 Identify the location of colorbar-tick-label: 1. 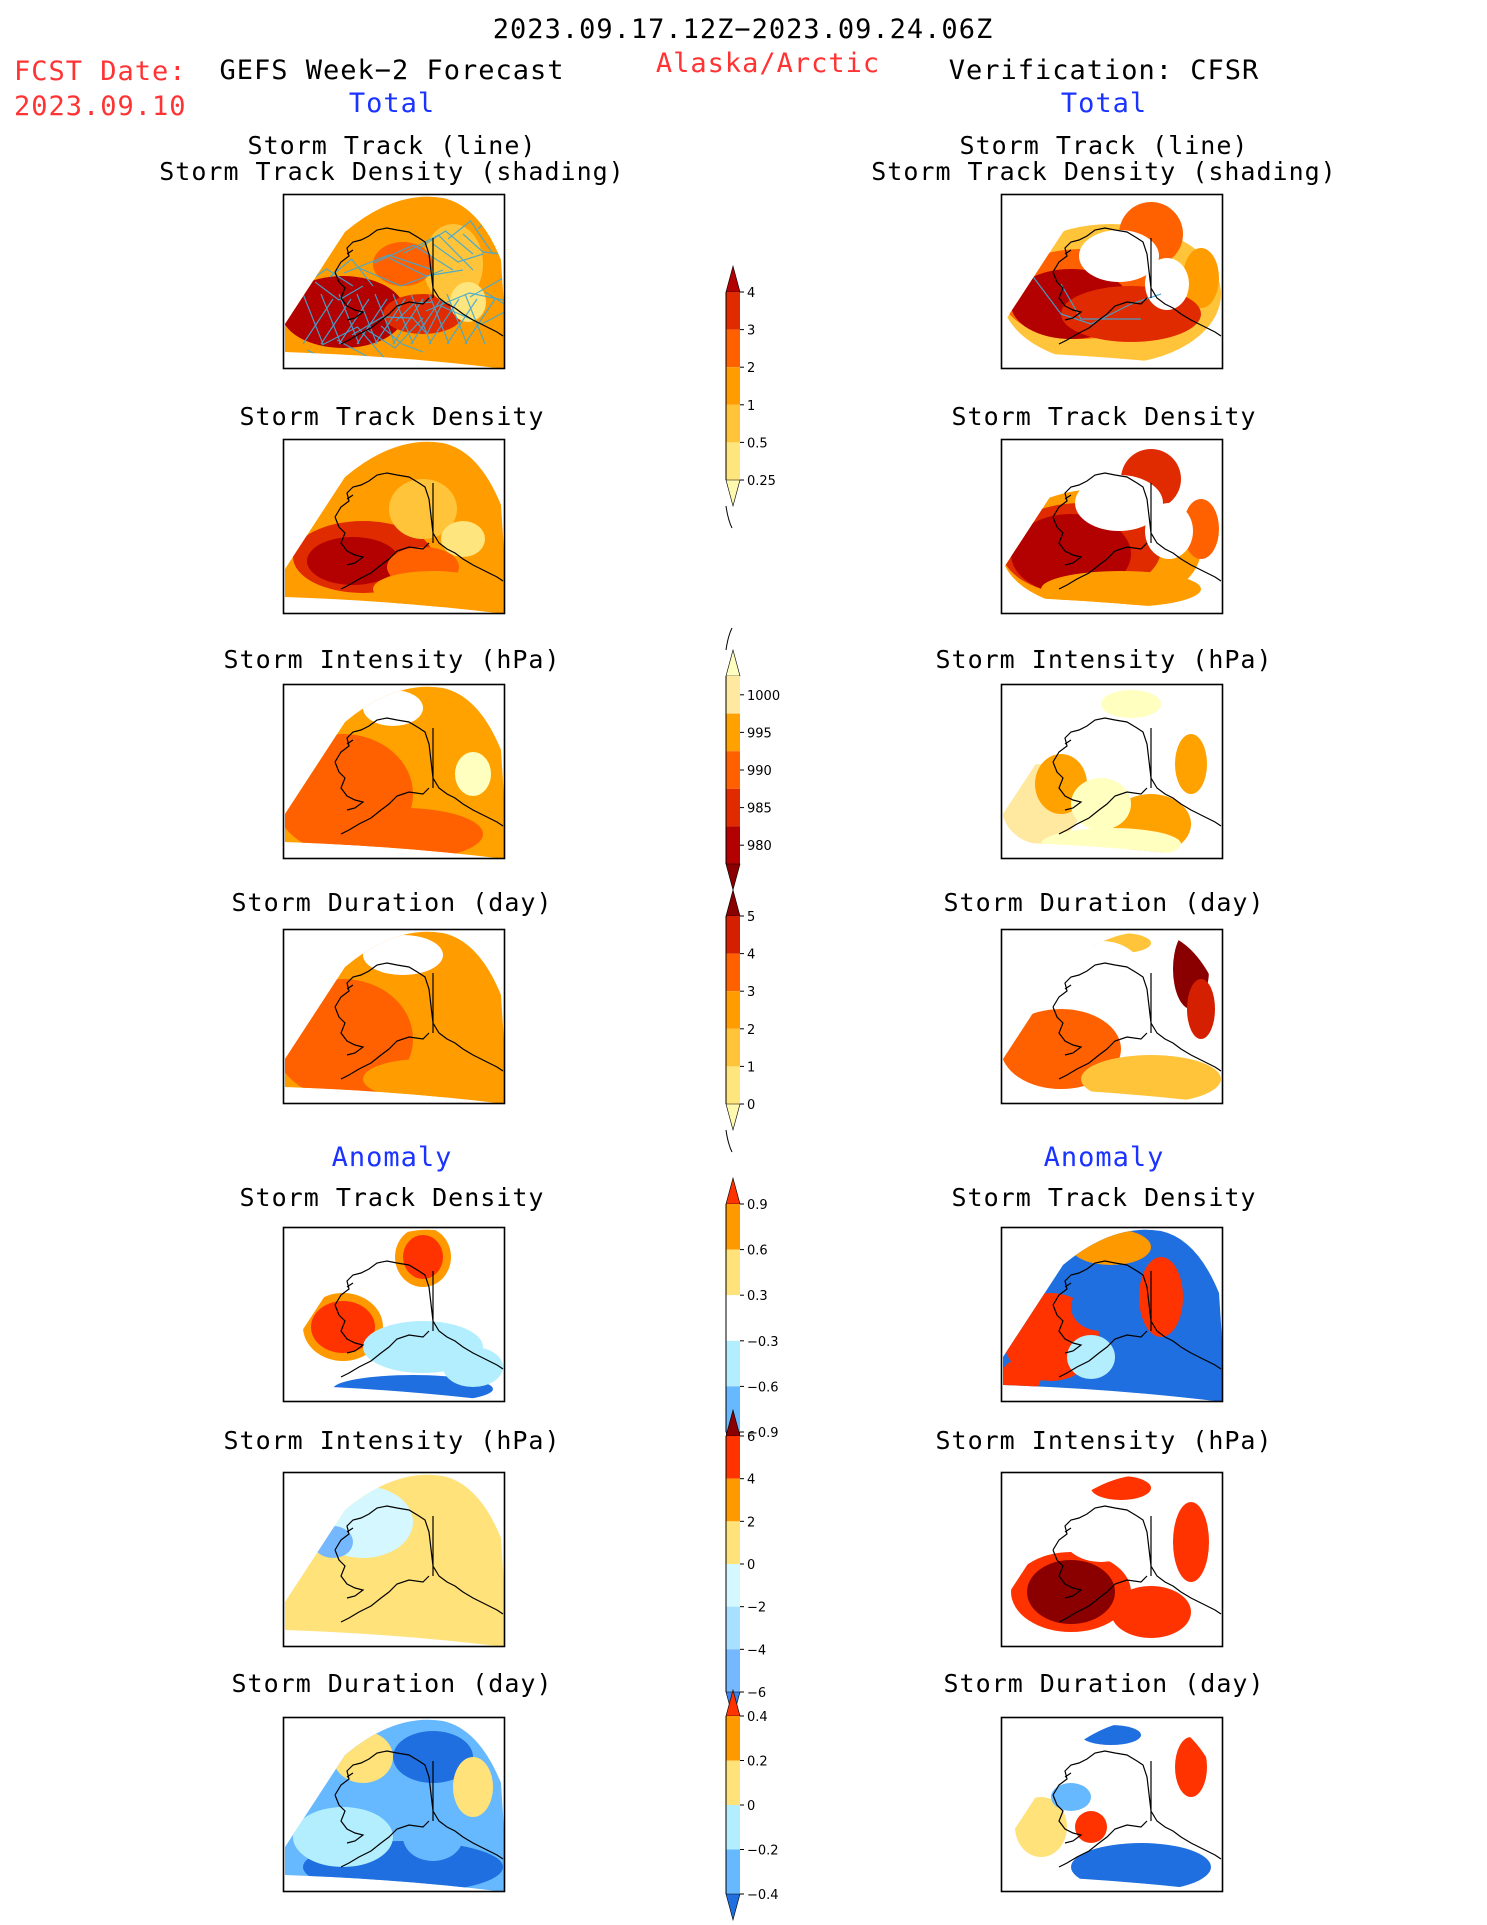
(751, 406).